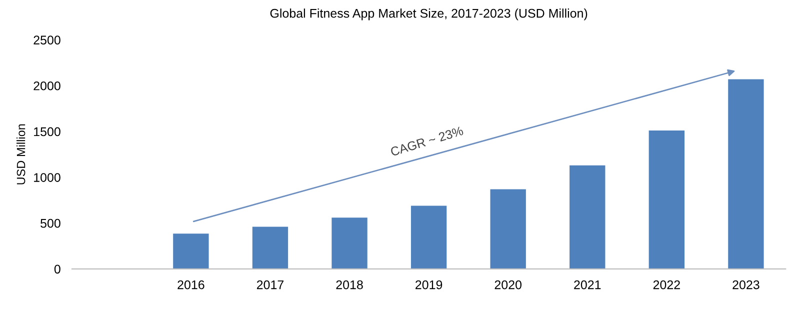 This screenshot has width=800, height=332. I want to click on y-tick-label: 2000, so click(47, 85).